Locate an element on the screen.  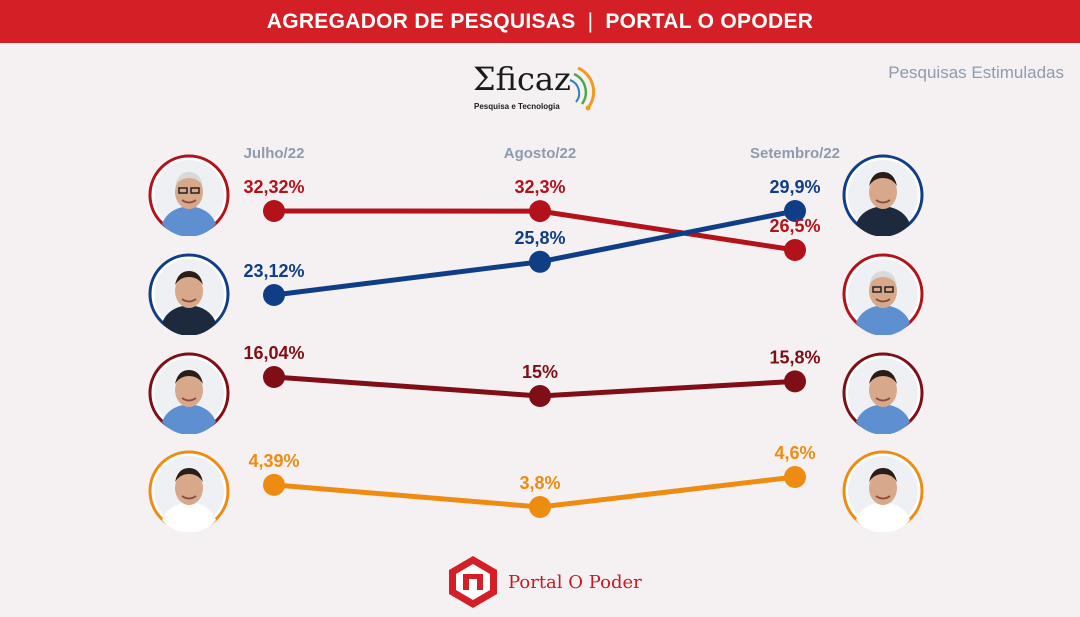
chart-subtitle: Pesquisas Estimuladas is located at coordinates (976, 72).